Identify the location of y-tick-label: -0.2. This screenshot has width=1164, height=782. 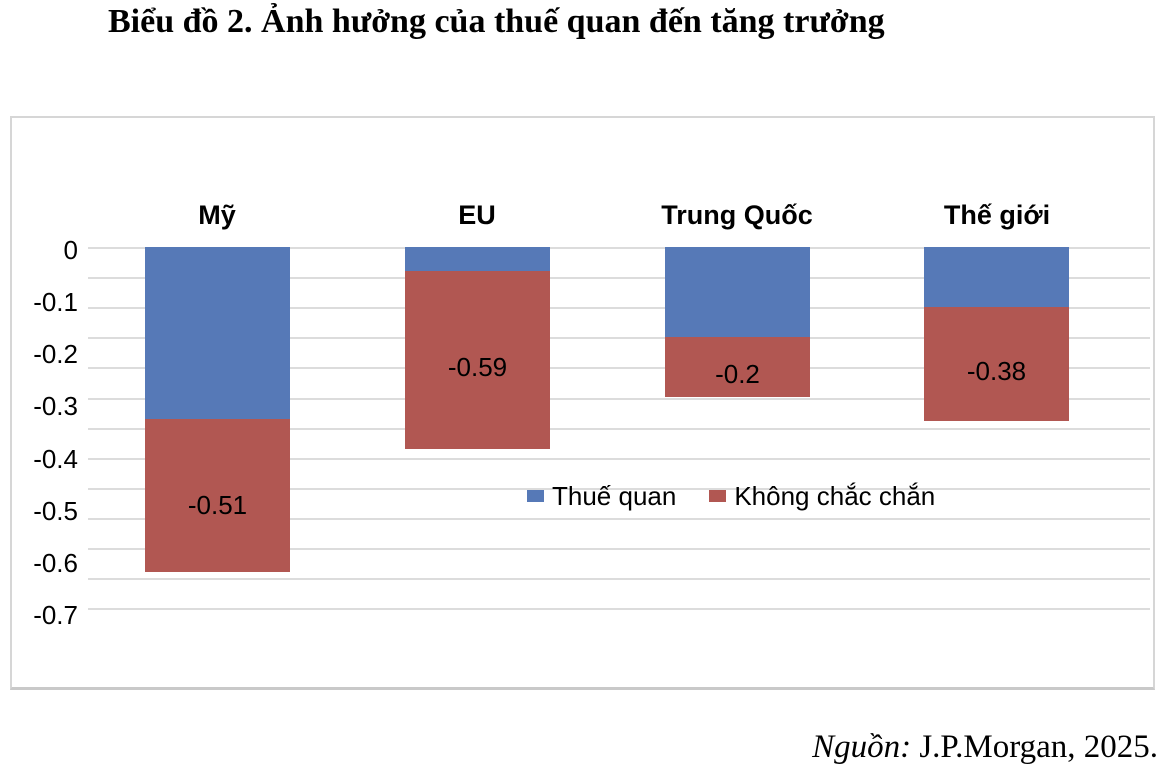
(55, 354).